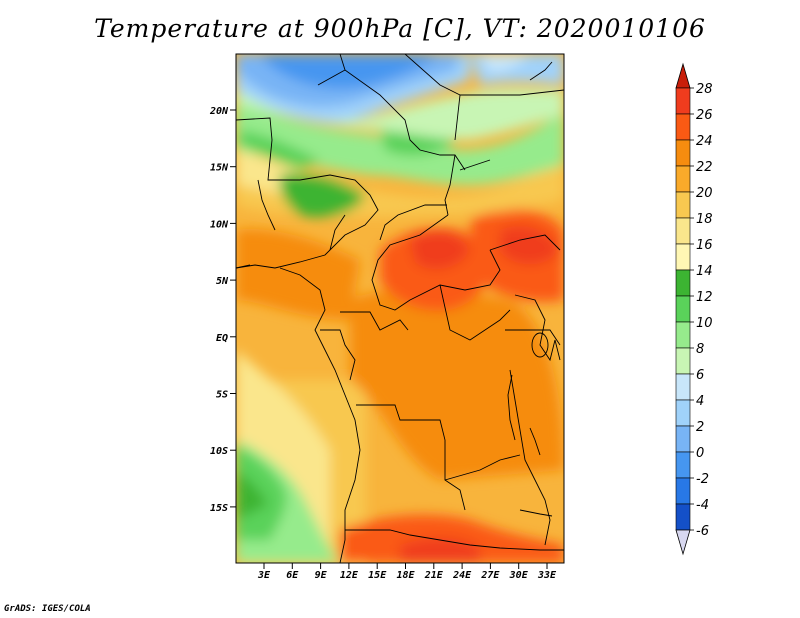  I want to click on colorbar-label: 14, so click(704, 271).